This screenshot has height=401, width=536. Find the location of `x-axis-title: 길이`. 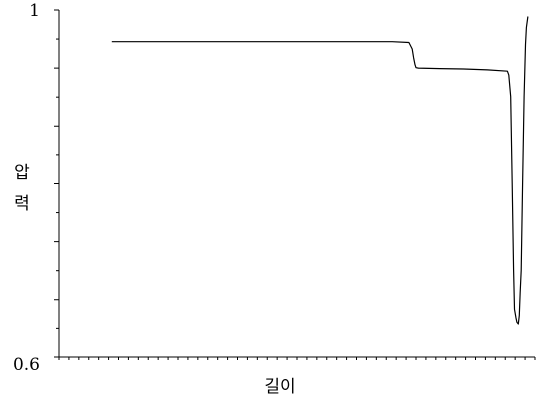

x-axis-title: 길이 is located at coordinates (279, 387).